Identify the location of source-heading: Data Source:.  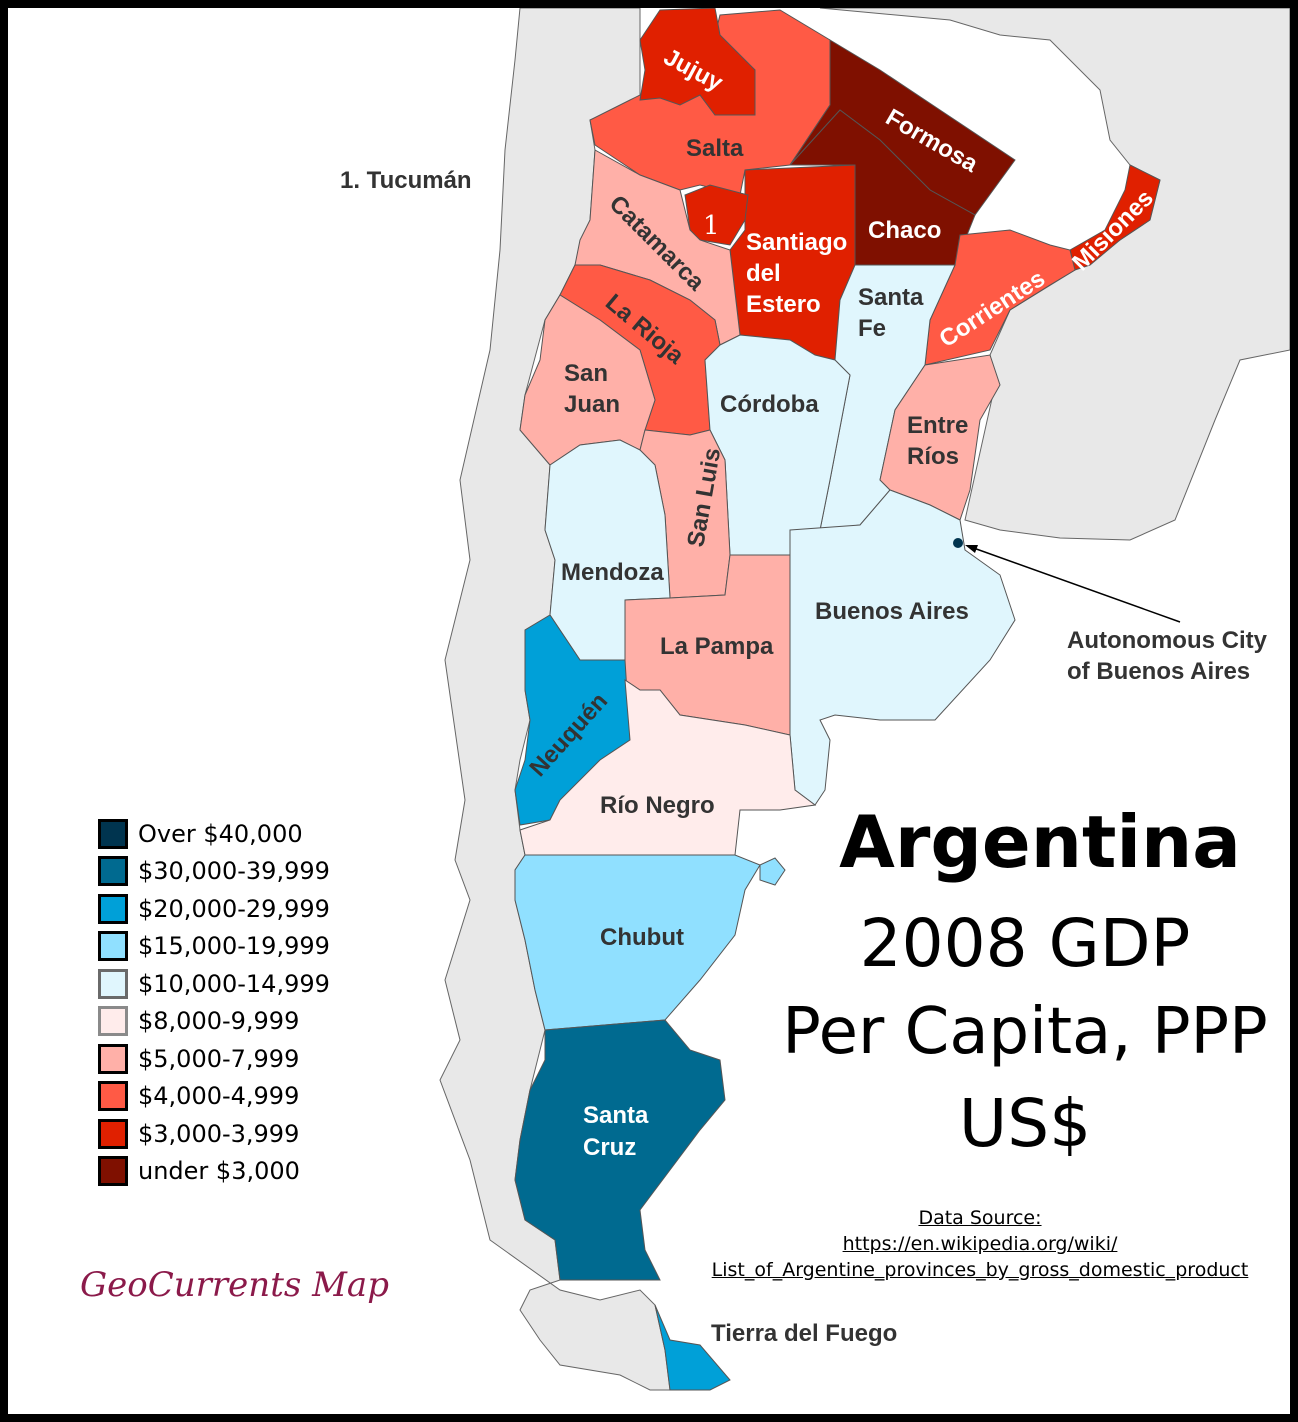
(980, 1218).